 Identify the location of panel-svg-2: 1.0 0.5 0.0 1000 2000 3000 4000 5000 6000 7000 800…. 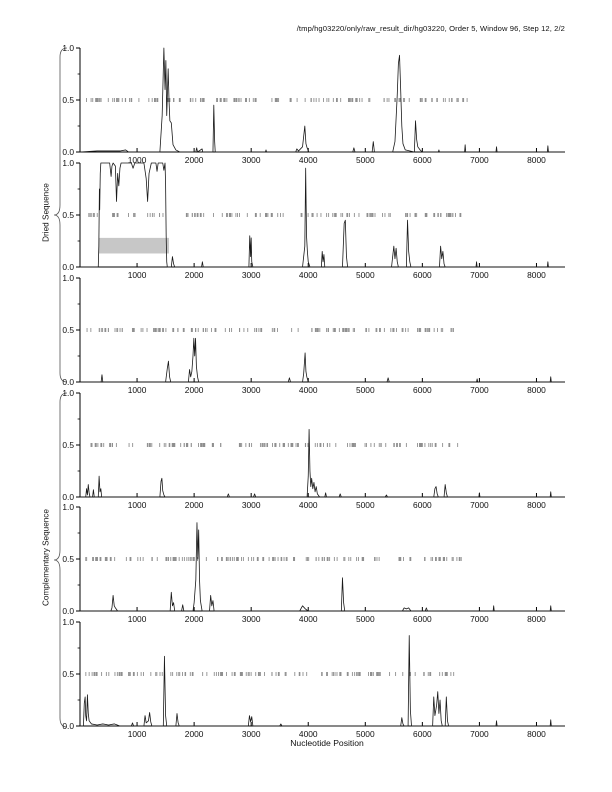
(313, 219).